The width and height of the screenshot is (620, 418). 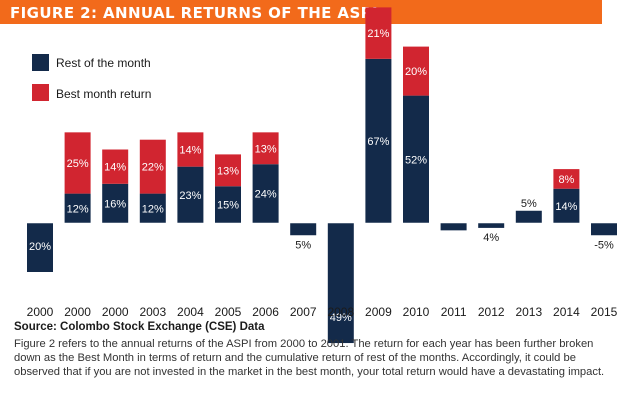 I want to click on label-rest-8: 49%, so click(x=341, y=318).